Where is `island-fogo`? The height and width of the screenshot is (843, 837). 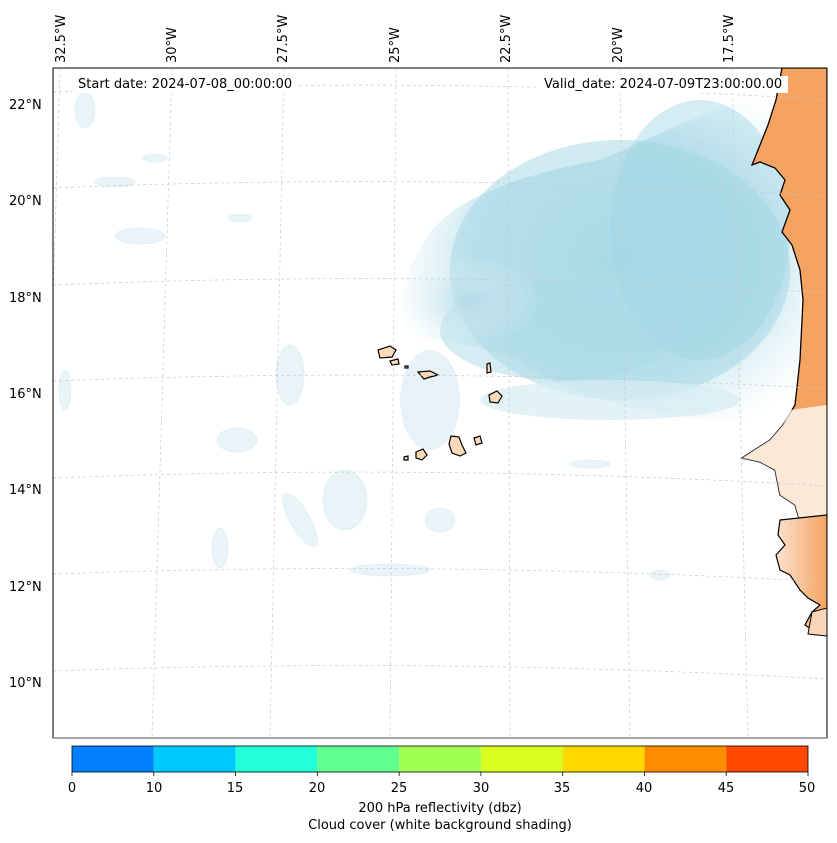 island-fogo is located at coordinates (421, 454).